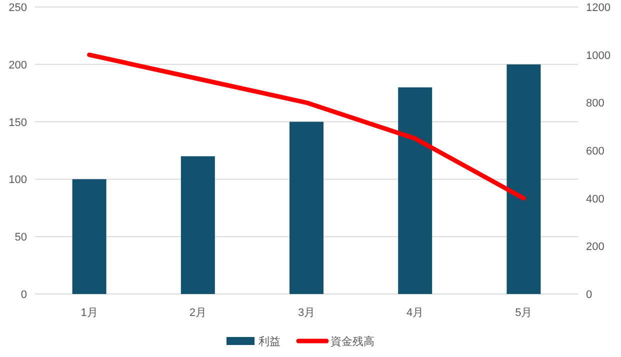  What do you see at coordinates (17, 122) in the screenshot?
I see `y-tick-label: 150` at bounding box center [17, 122].